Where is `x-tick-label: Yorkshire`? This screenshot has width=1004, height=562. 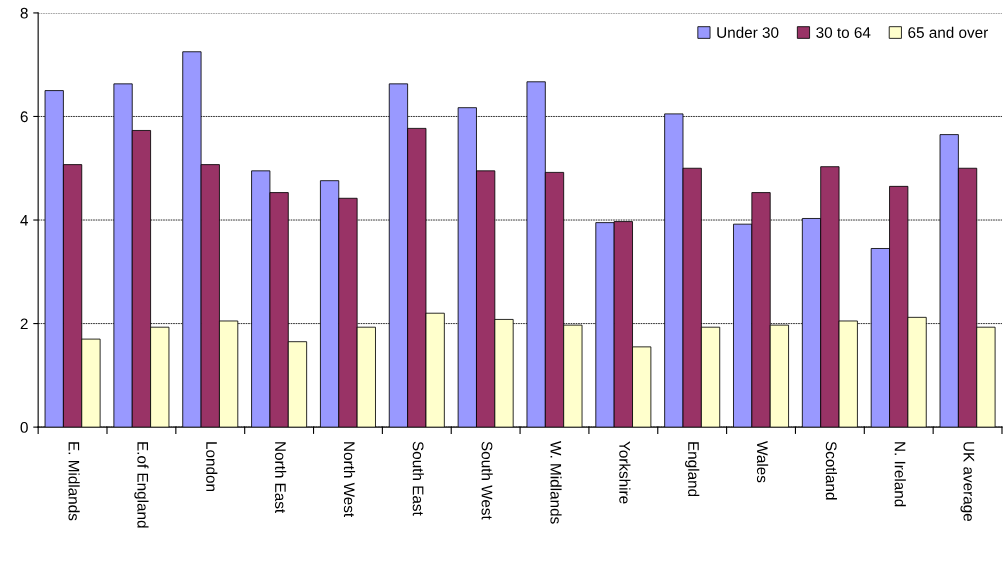
x-tick-label: Yorkshire is located at coordinates (625, 472).